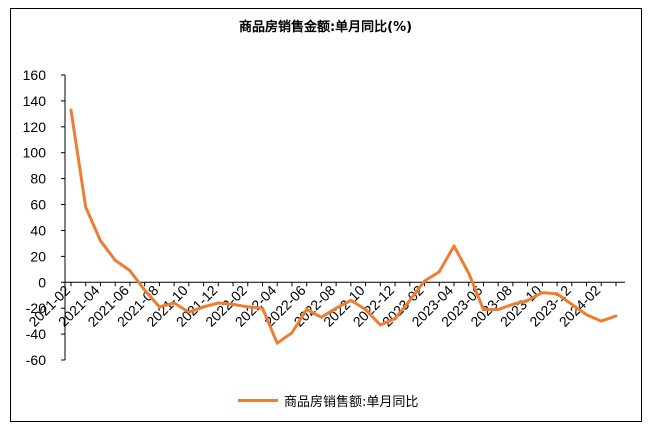 The width and height of the screenshot is (651, 426). Describe the element at coordinates (258, 400) in the screenshot. I see `legend-swatch` at that location.